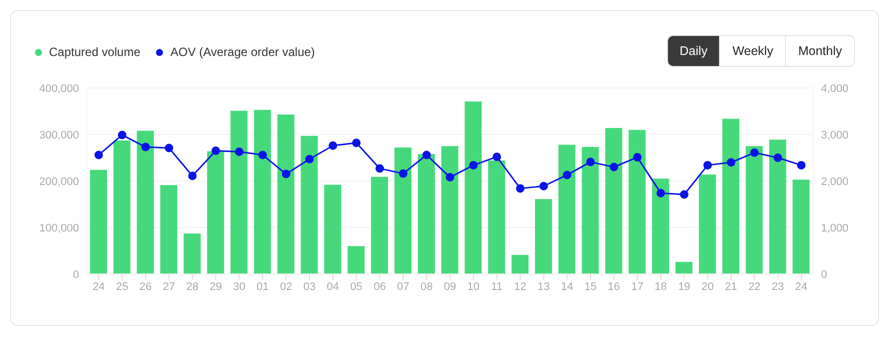 The height and width of the screenshot is (337, 889). Describe the element at coordinates (473, 286) in the screenshot. I see `x-tick-label: 10` at that location.